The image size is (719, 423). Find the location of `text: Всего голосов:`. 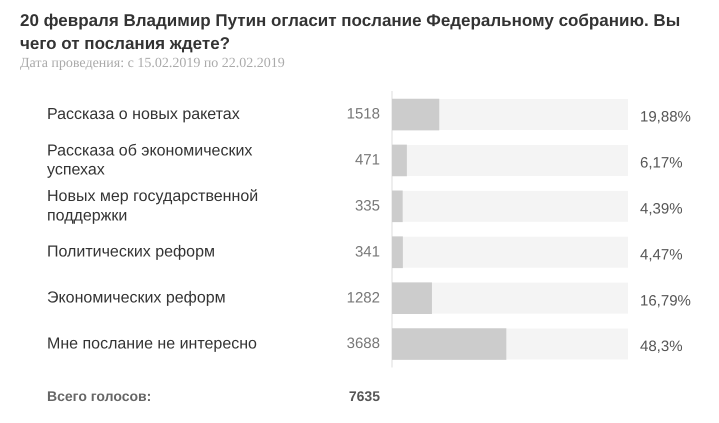

text: Всего голосов: is located at coordinates (99, 396).